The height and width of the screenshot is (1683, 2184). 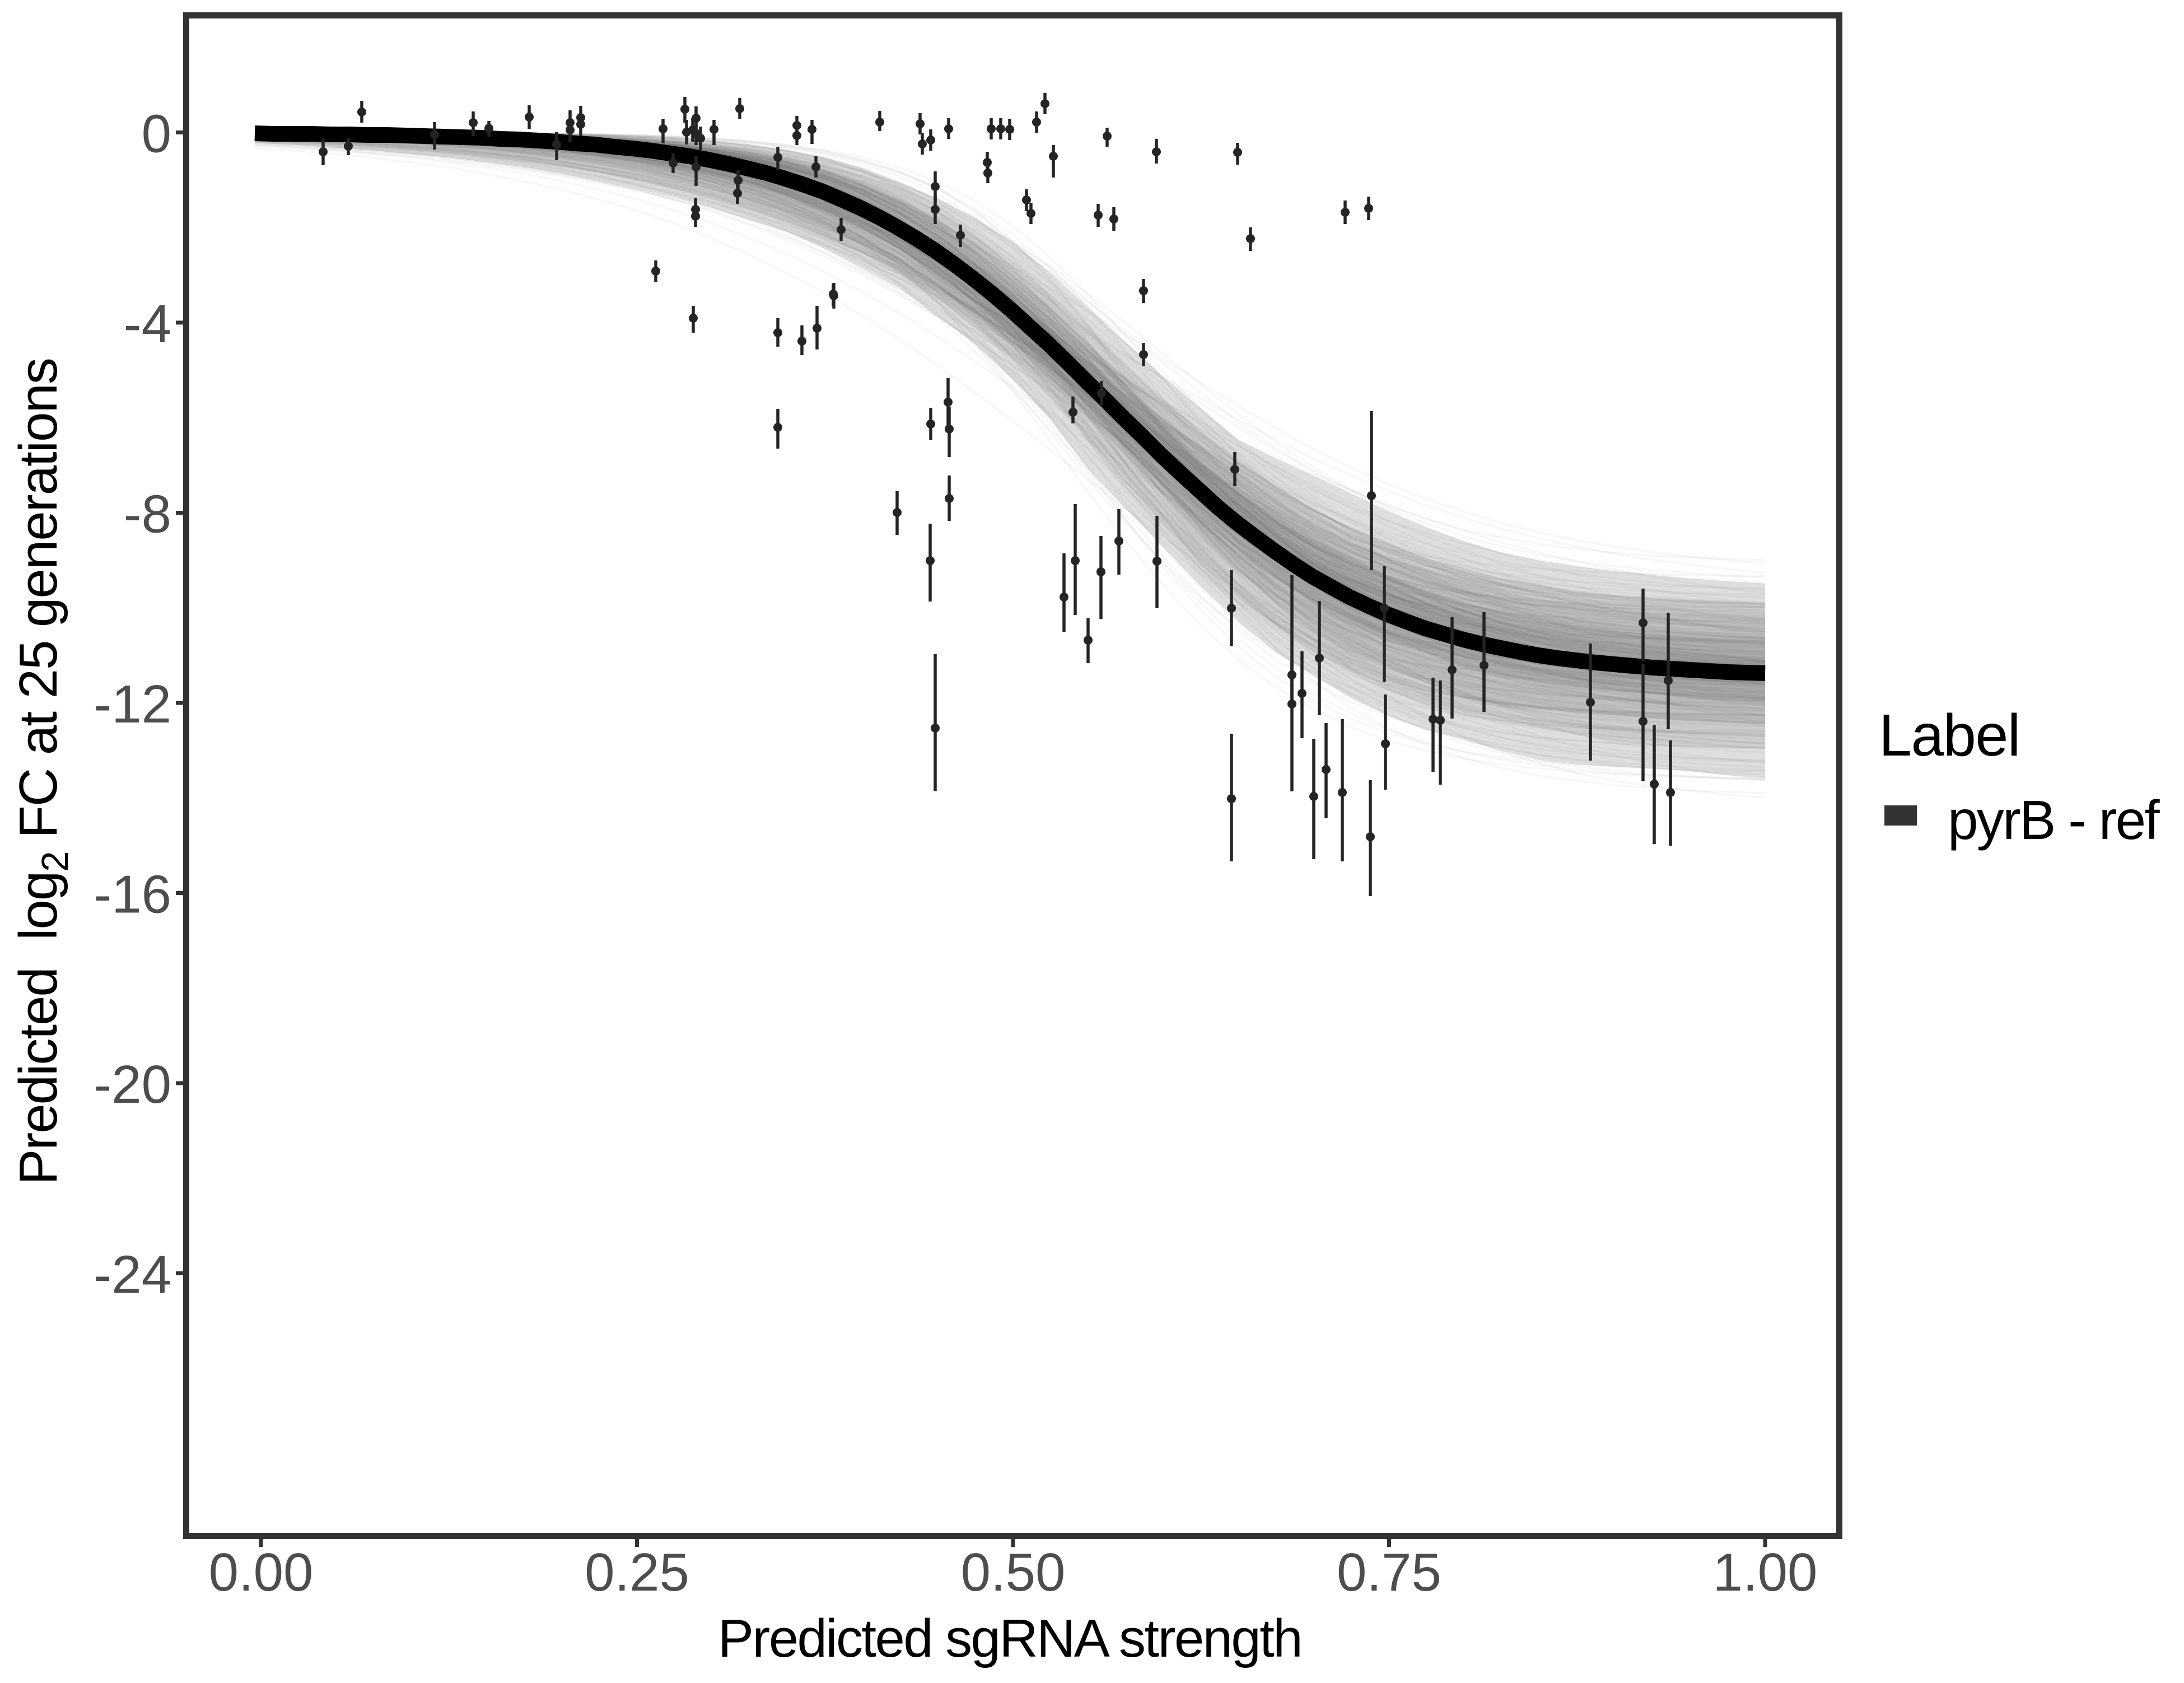 I want to click on svg-text: 1.00, so click(x=1766, y=1572).